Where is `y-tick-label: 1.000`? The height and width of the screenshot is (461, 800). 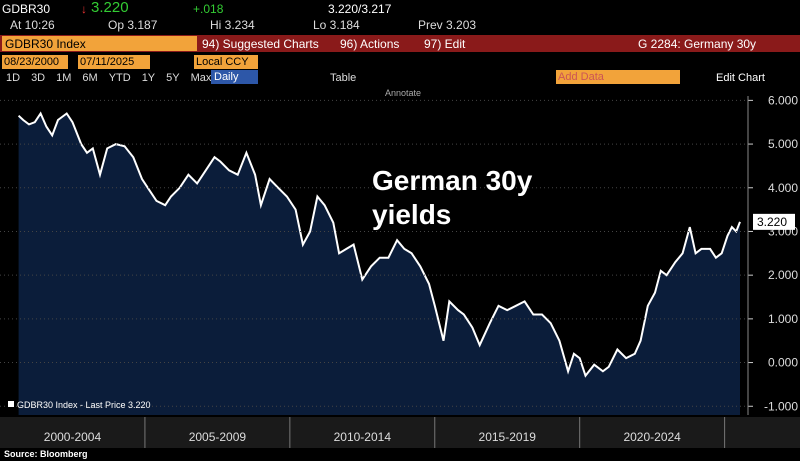 y-tick-label: 1.000 is located at coordinates (783, 319).